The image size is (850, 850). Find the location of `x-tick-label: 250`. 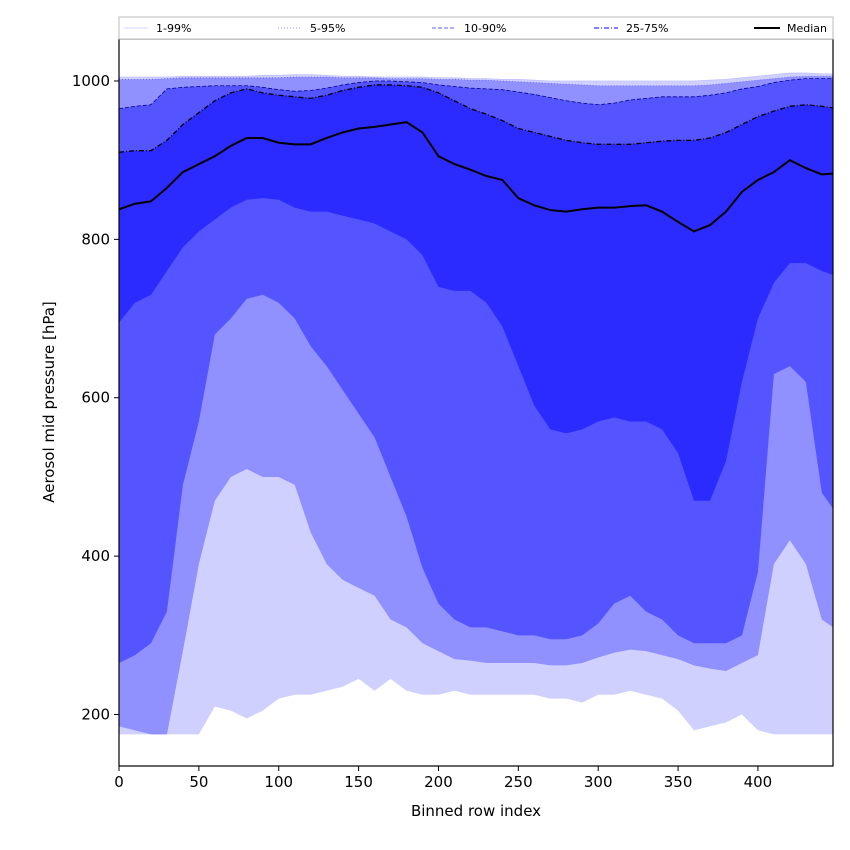

x-tick-label: 250 is located at coordinates (518, 782).